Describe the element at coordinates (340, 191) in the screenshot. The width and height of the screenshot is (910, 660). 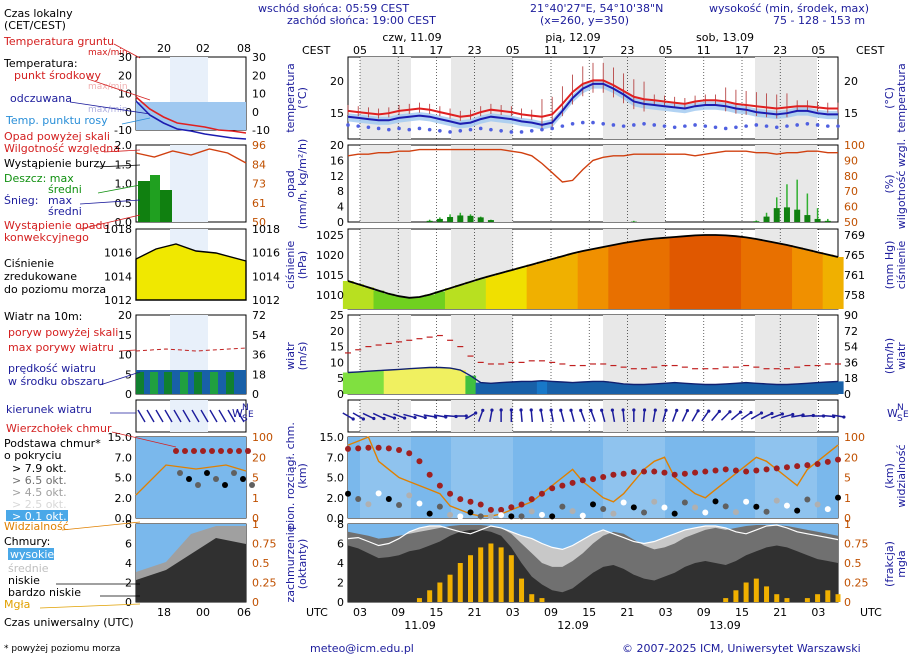
I see `precip-tick: 8` at that location.